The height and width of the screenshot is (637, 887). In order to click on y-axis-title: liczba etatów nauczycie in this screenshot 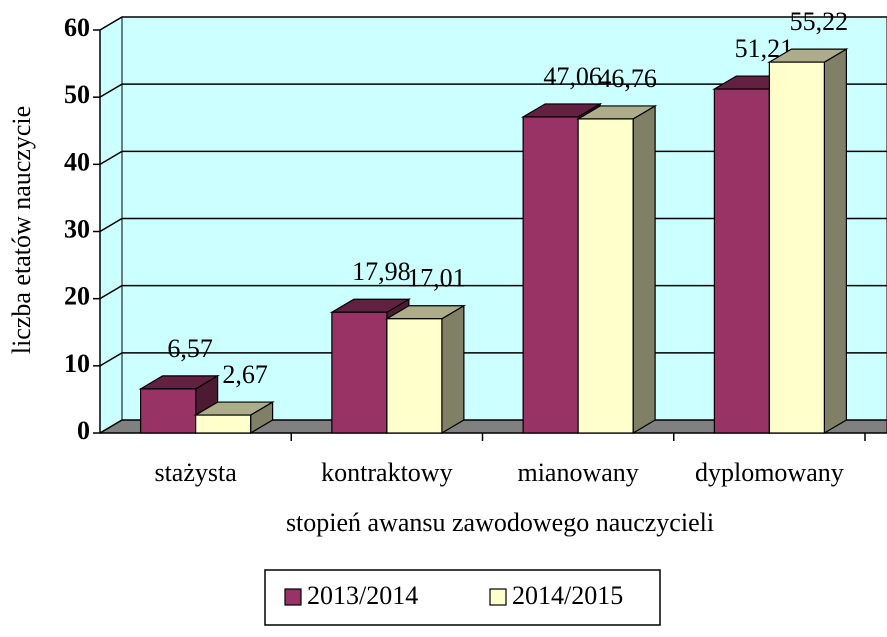, I will do `click(21, 230)`.